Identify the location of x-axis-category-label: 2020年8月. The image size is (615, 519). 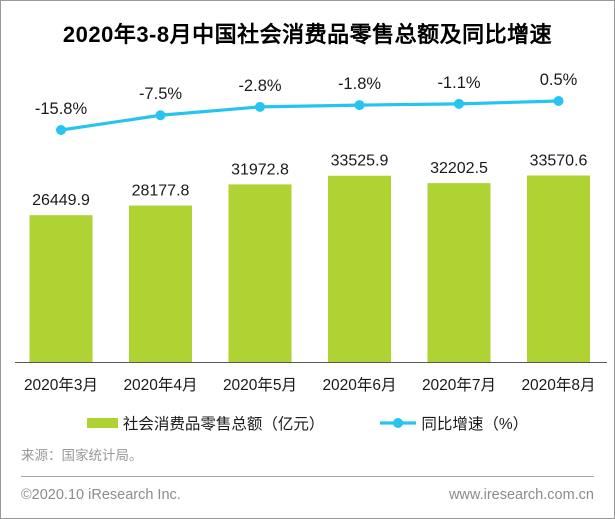
(558, 385).